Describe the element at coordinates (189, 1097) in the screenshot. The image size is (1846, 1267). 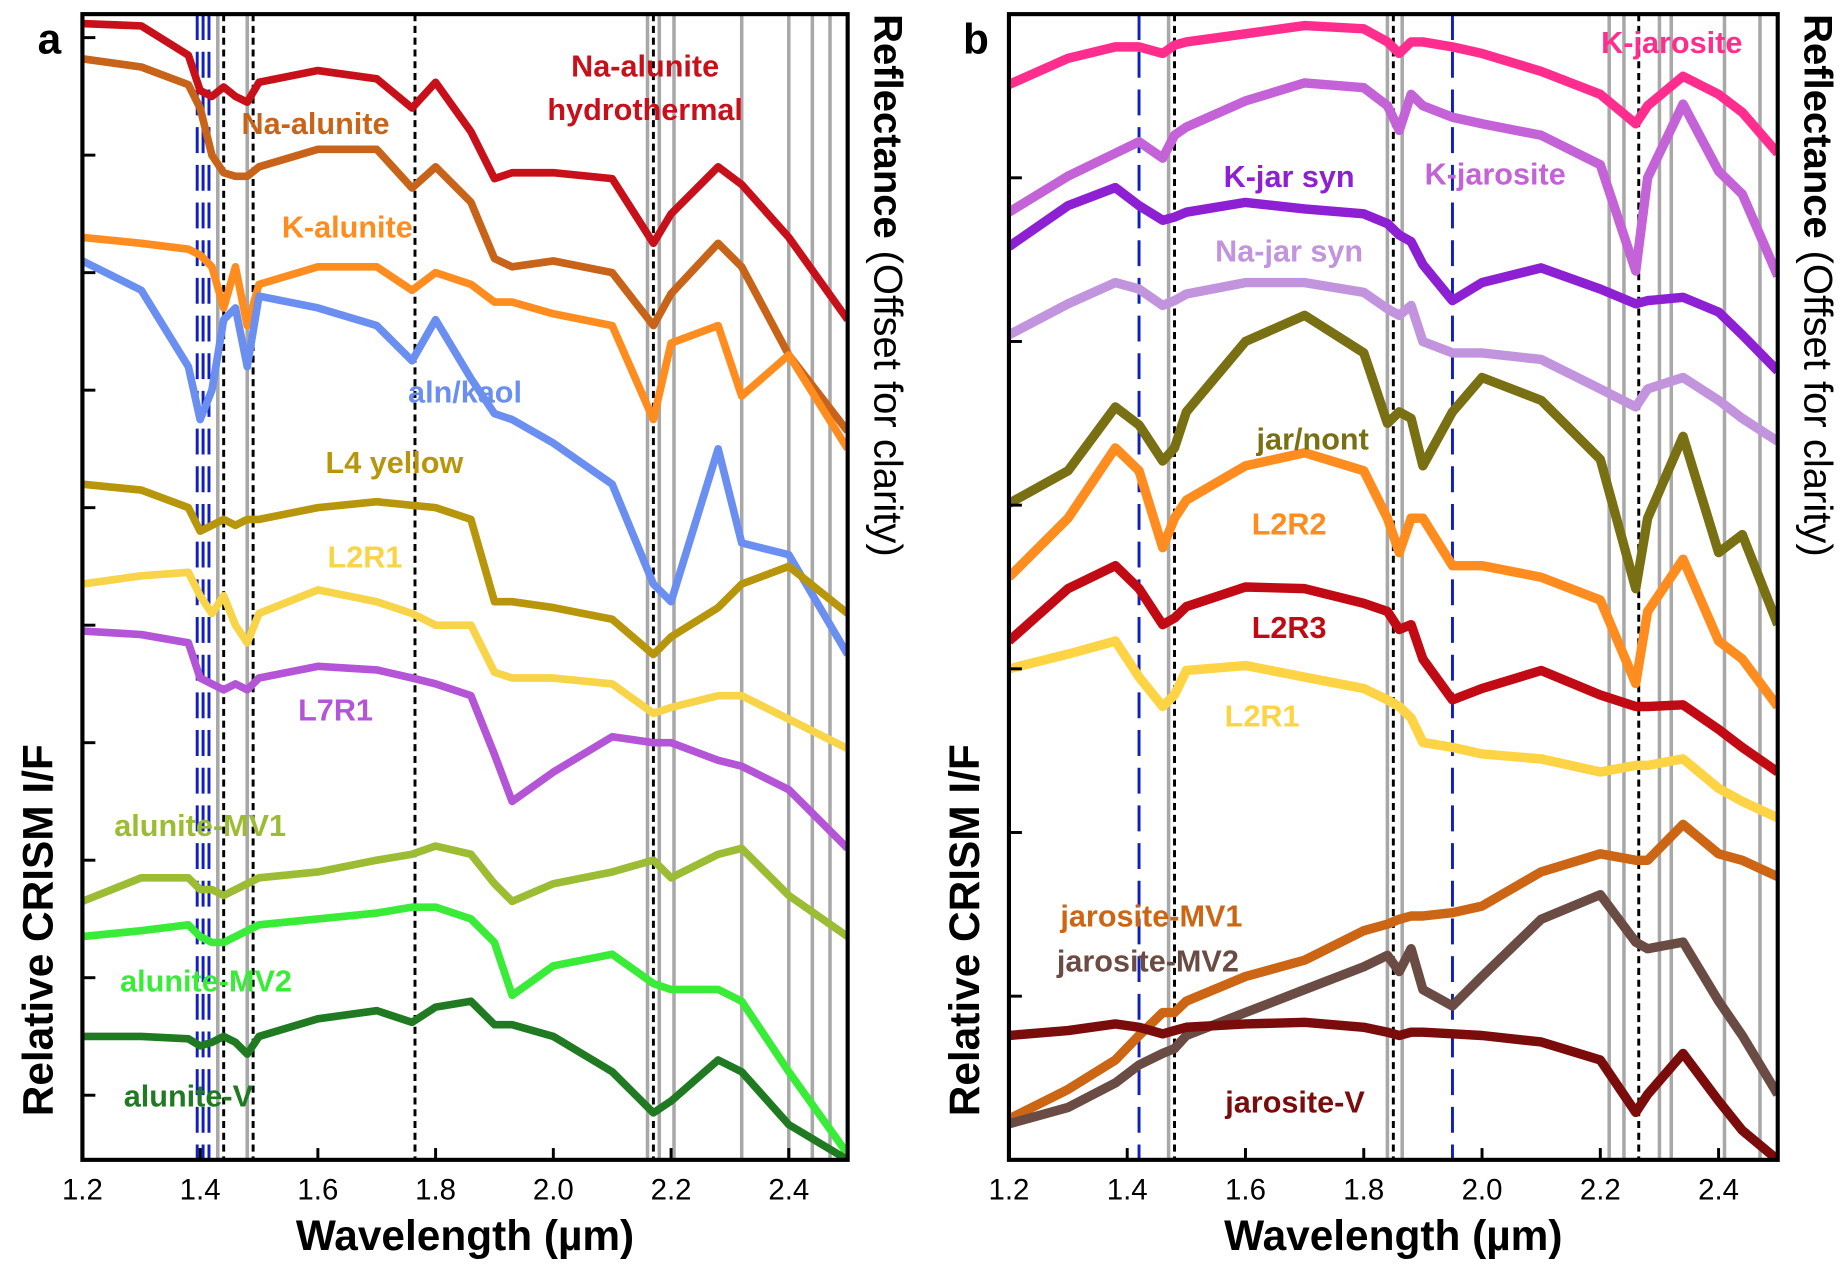
I see `series-label: alunite-V` at that location.